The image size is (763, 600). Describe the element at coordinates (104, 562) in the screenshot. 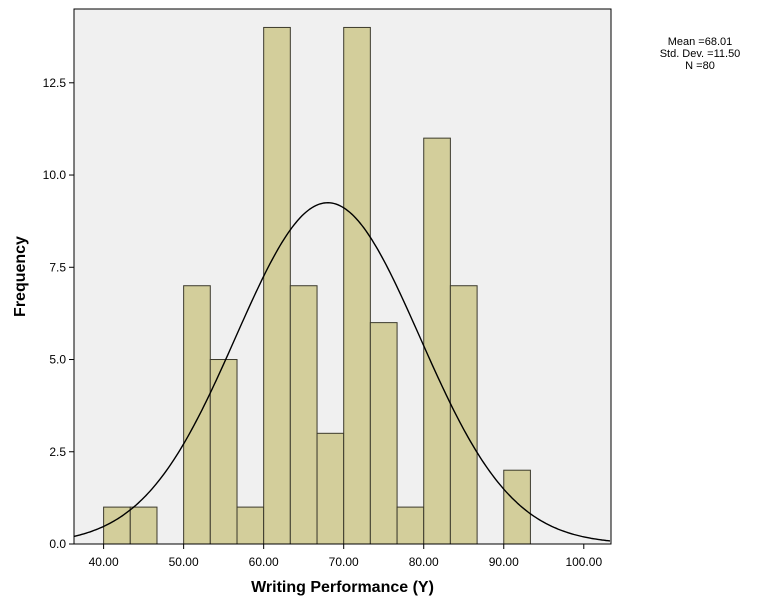

I see `x-tick-label: 40.00` at that location.